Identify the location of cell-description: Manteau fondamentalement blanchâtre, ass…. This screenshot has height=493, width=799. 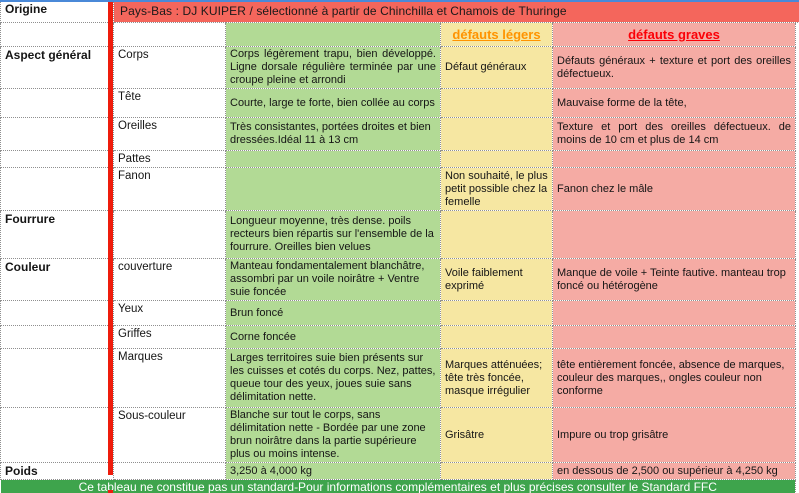
(333, 279).